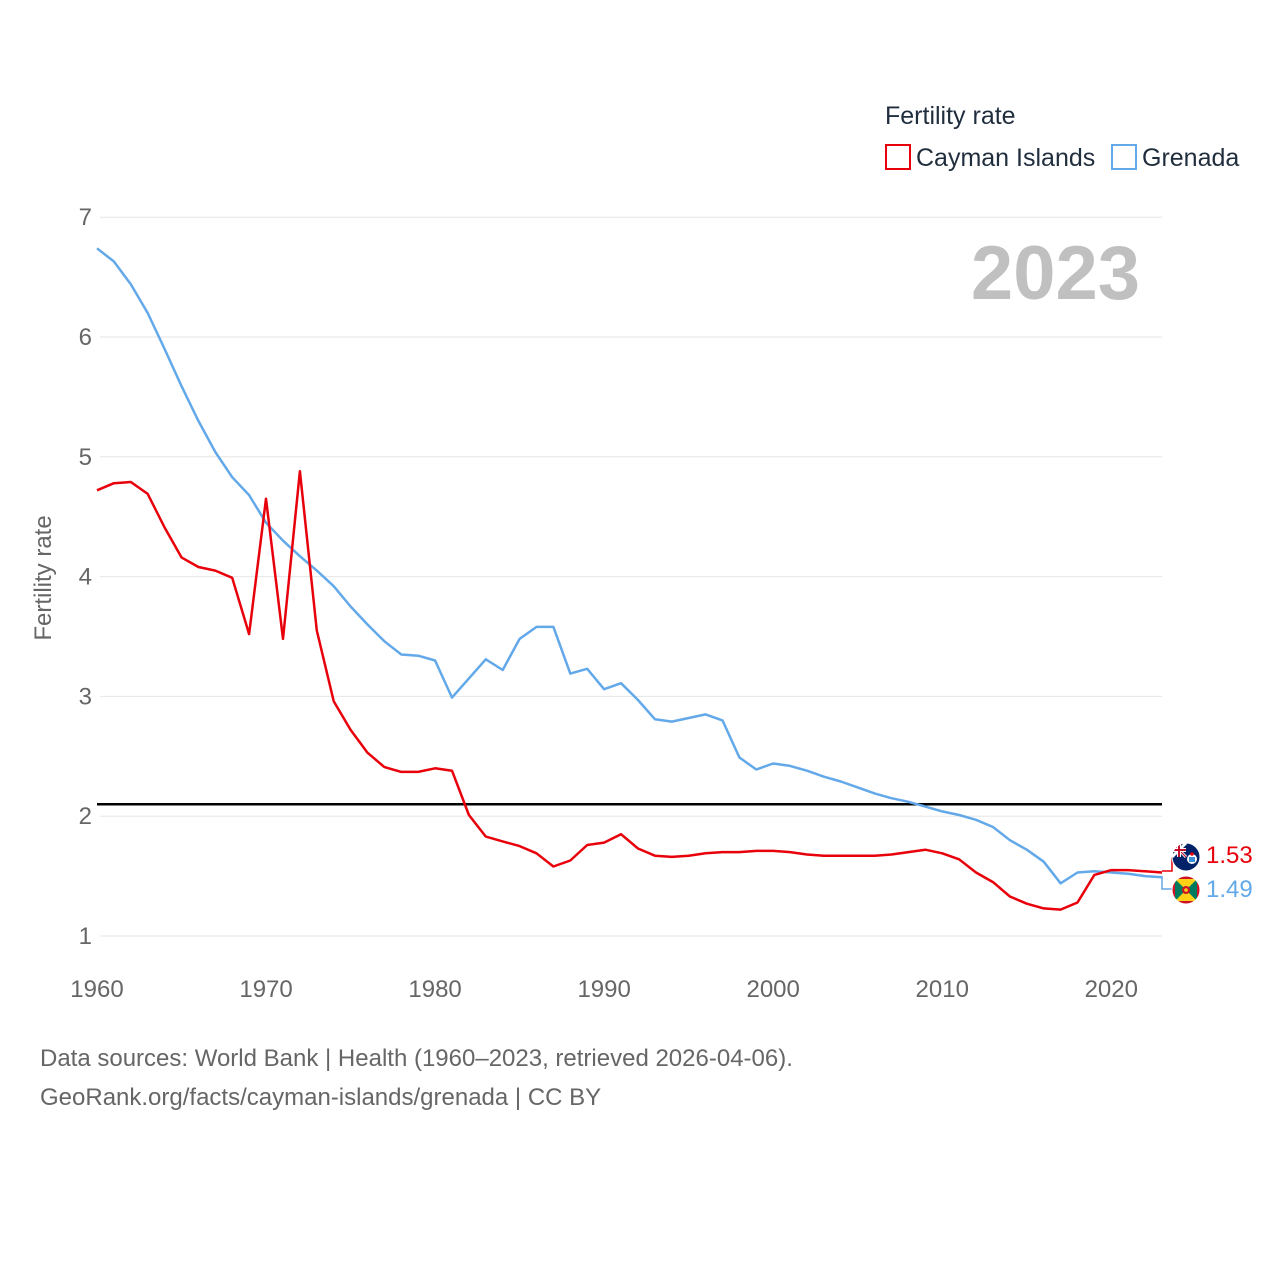 The image size is (1280, 1280). What do you see at coordinates (85, 816) in the screenshot?
I see `y-tick-label: 2` at bounding box center [85, 816].